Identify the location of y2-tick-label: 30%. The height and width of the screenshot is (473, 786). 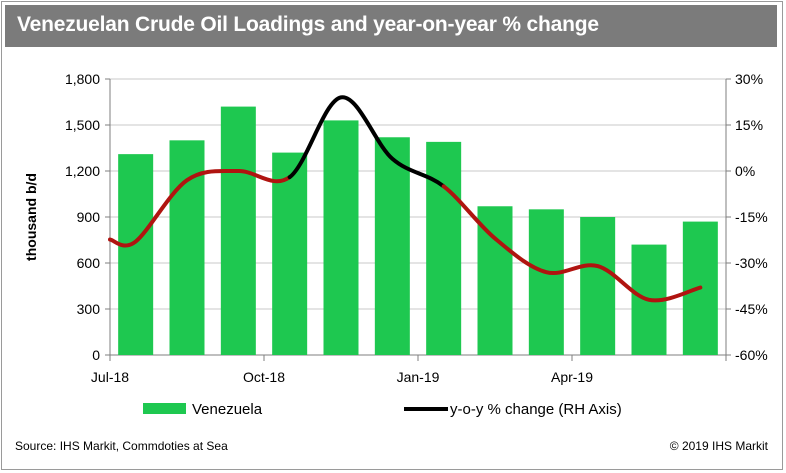
(749, 79).